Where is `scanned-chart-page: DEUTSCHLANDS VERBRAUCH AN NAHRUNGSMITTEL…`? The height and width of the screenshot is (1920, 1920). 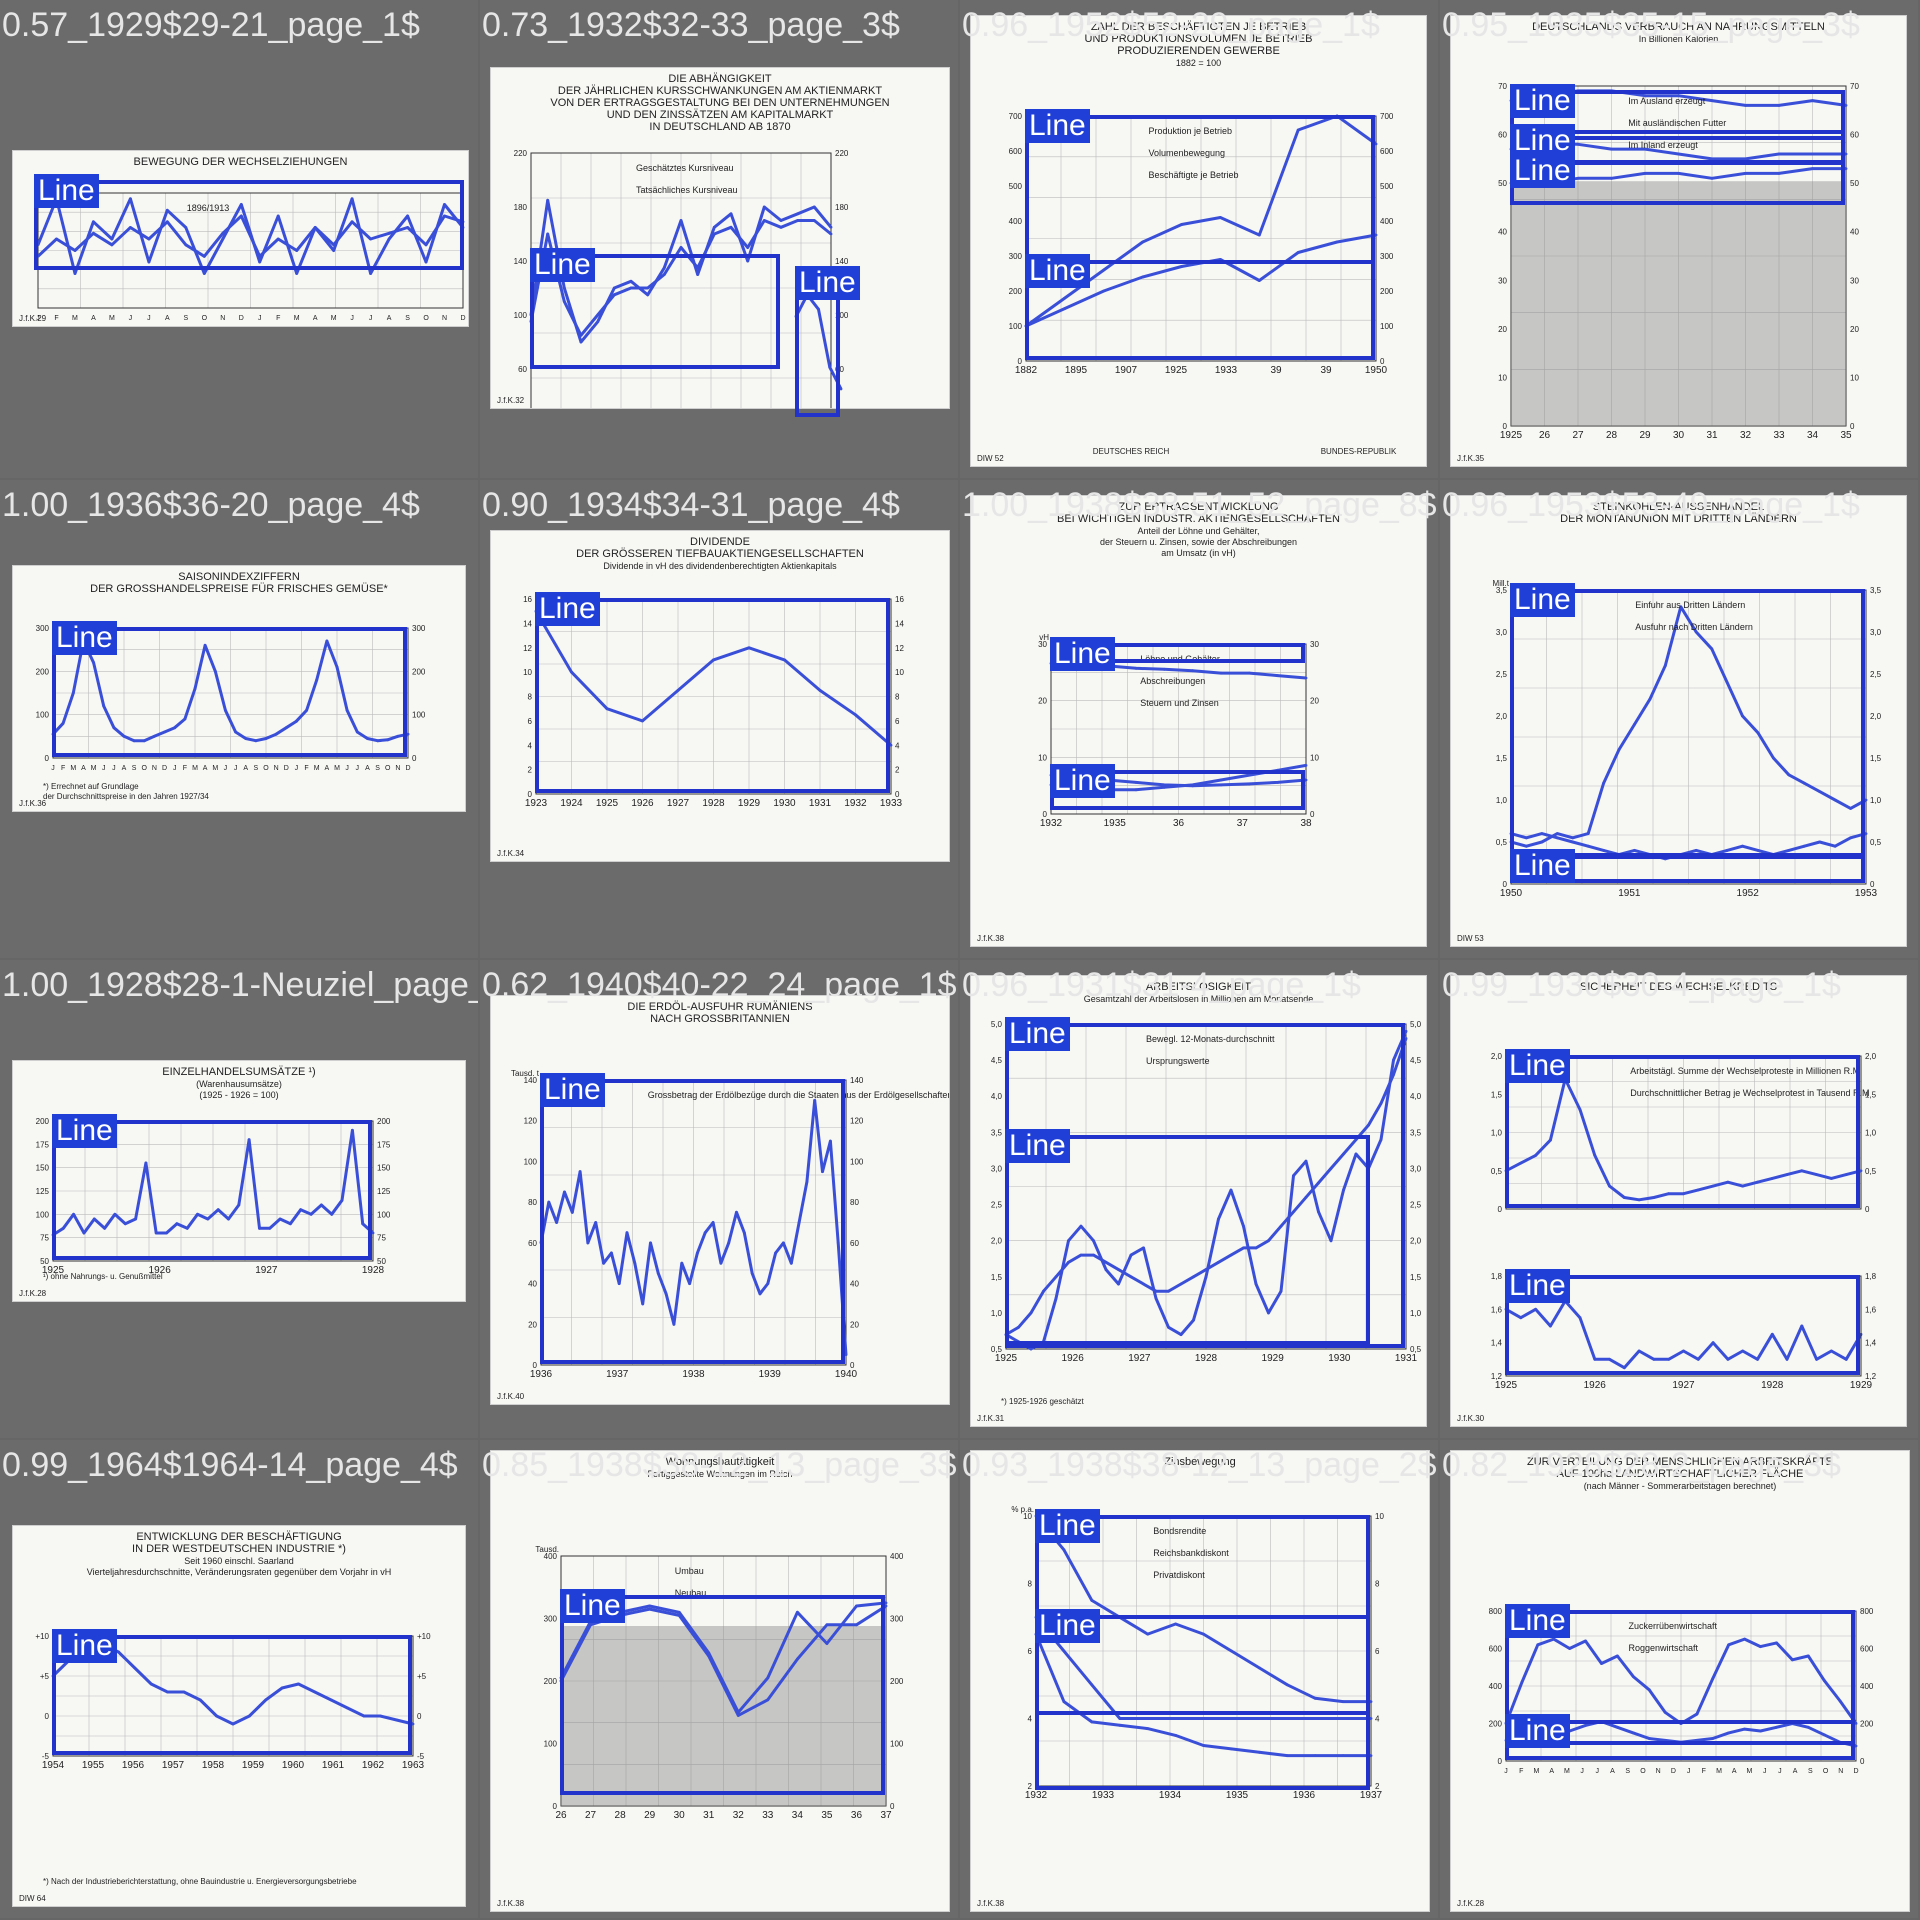
scanned-chart-page: DEUTSCHLANDS VERBRAUCH AN NAHRUNGSMITTEL… is located at coordinates (1678, 241).